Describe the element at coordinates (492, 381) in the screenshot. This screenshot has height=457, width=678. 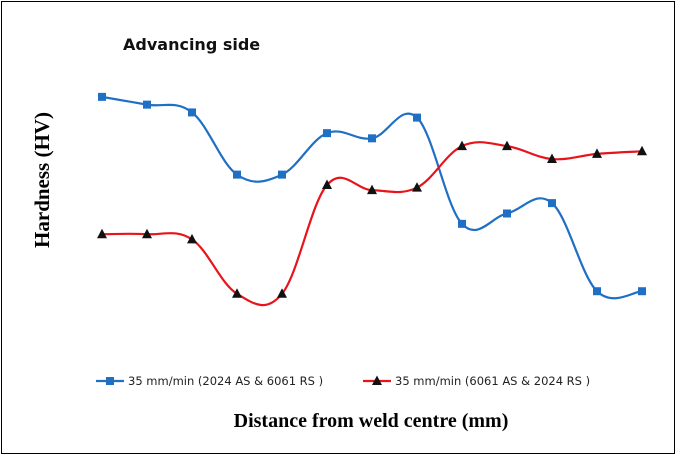
I see `legend-label-2: 35 mm/min (6061 AS & 2024 RS )` at that location.